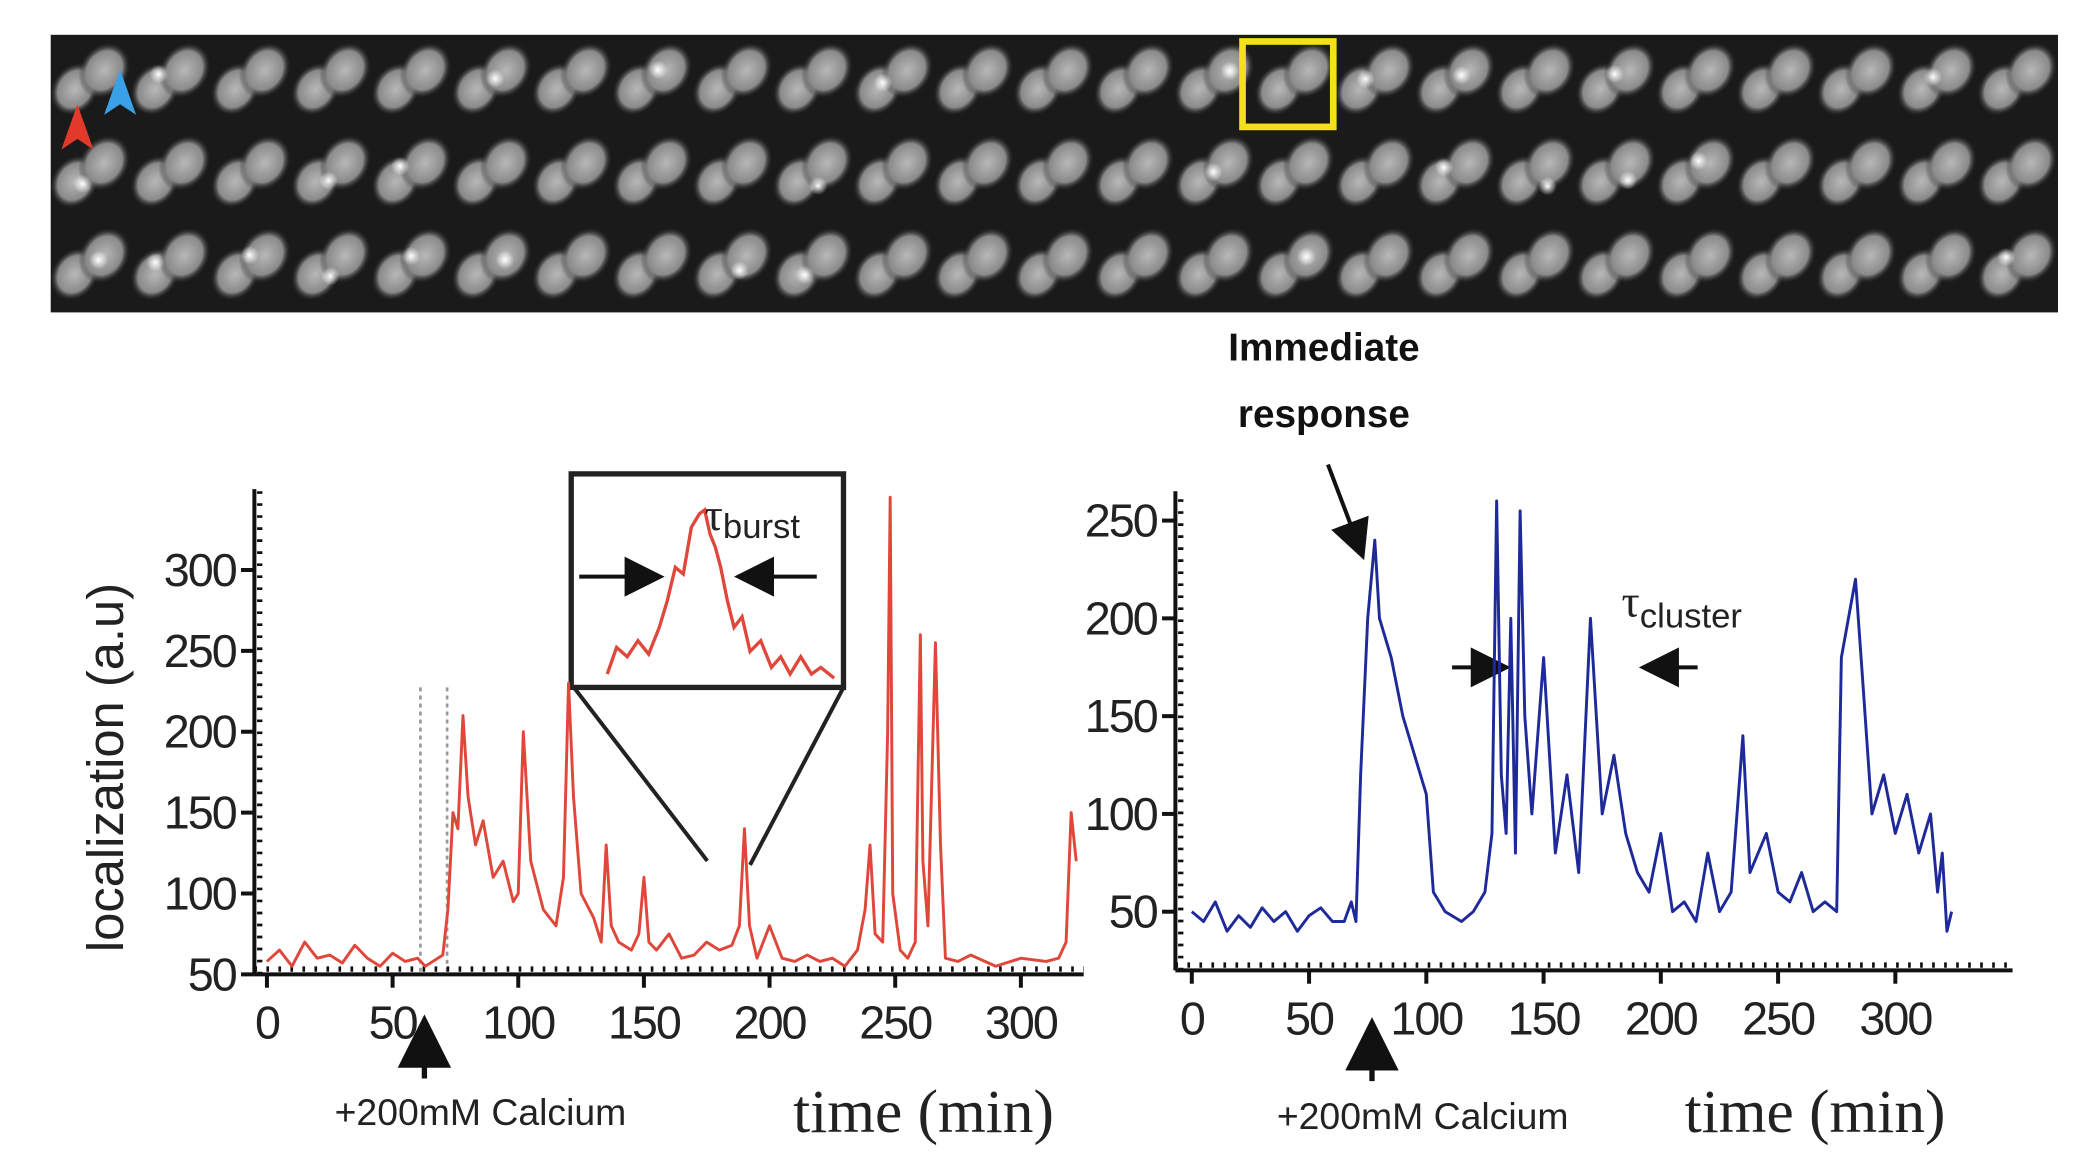 Image resolution: width=2082 pixels, height=1168 pixels. Describe the element at coordinates (77, 127) in the screenshot. I see `red-arrowhead` at that location.